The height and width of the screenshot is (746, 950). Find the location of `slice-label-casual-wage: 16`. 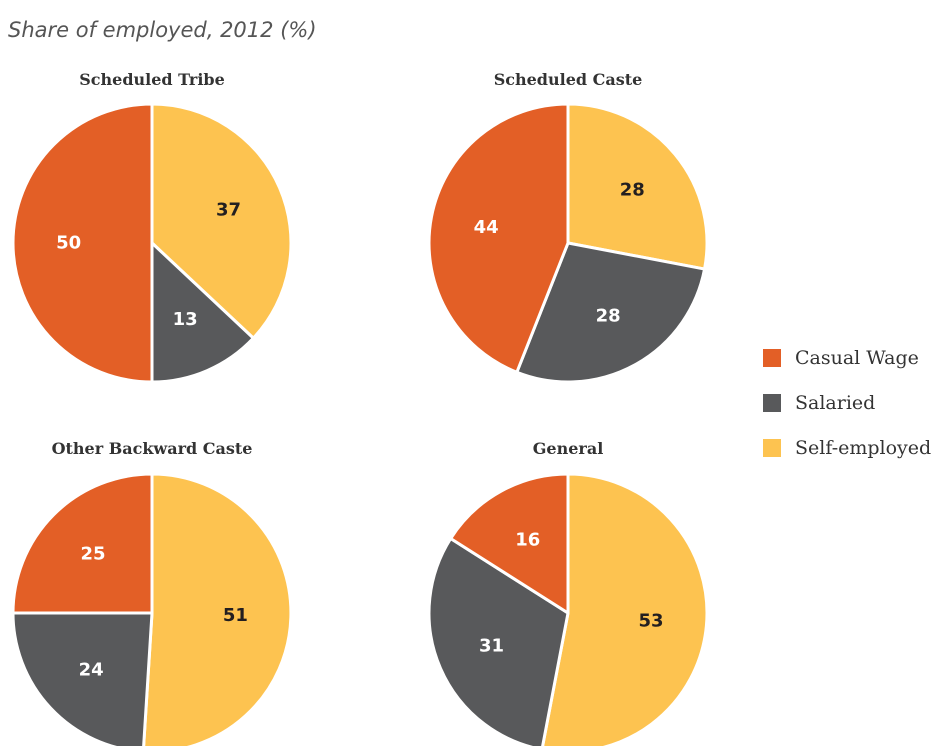

slice-label-casual-wage: 16 is located at coordinates (527, 539).